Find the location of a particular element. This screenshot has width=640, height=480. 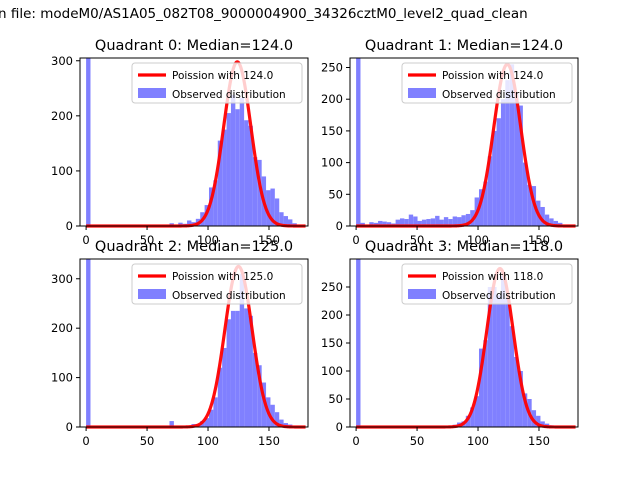

legend: Poission with 118.0 Observed distribution is located at coordinates (487, 284).